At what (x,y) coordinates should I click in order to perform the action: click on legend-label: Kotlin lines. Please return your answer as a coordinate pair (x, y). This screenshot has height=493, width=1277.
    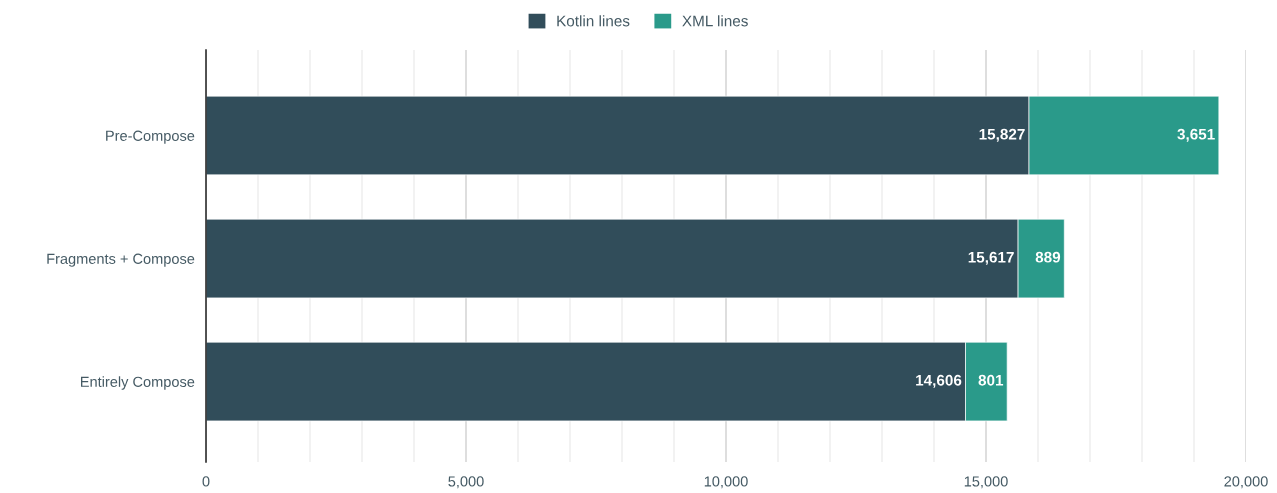
    Looking at the image, I should click on (593, 21).